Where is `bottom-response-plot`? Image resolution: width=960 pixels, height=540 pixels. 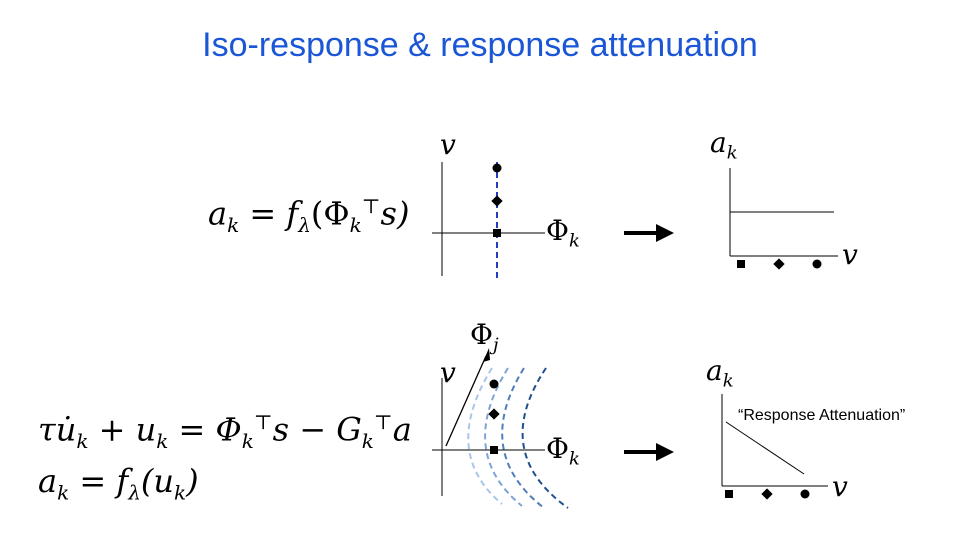
bottom-response-plot is located at coordinates (774, 447).